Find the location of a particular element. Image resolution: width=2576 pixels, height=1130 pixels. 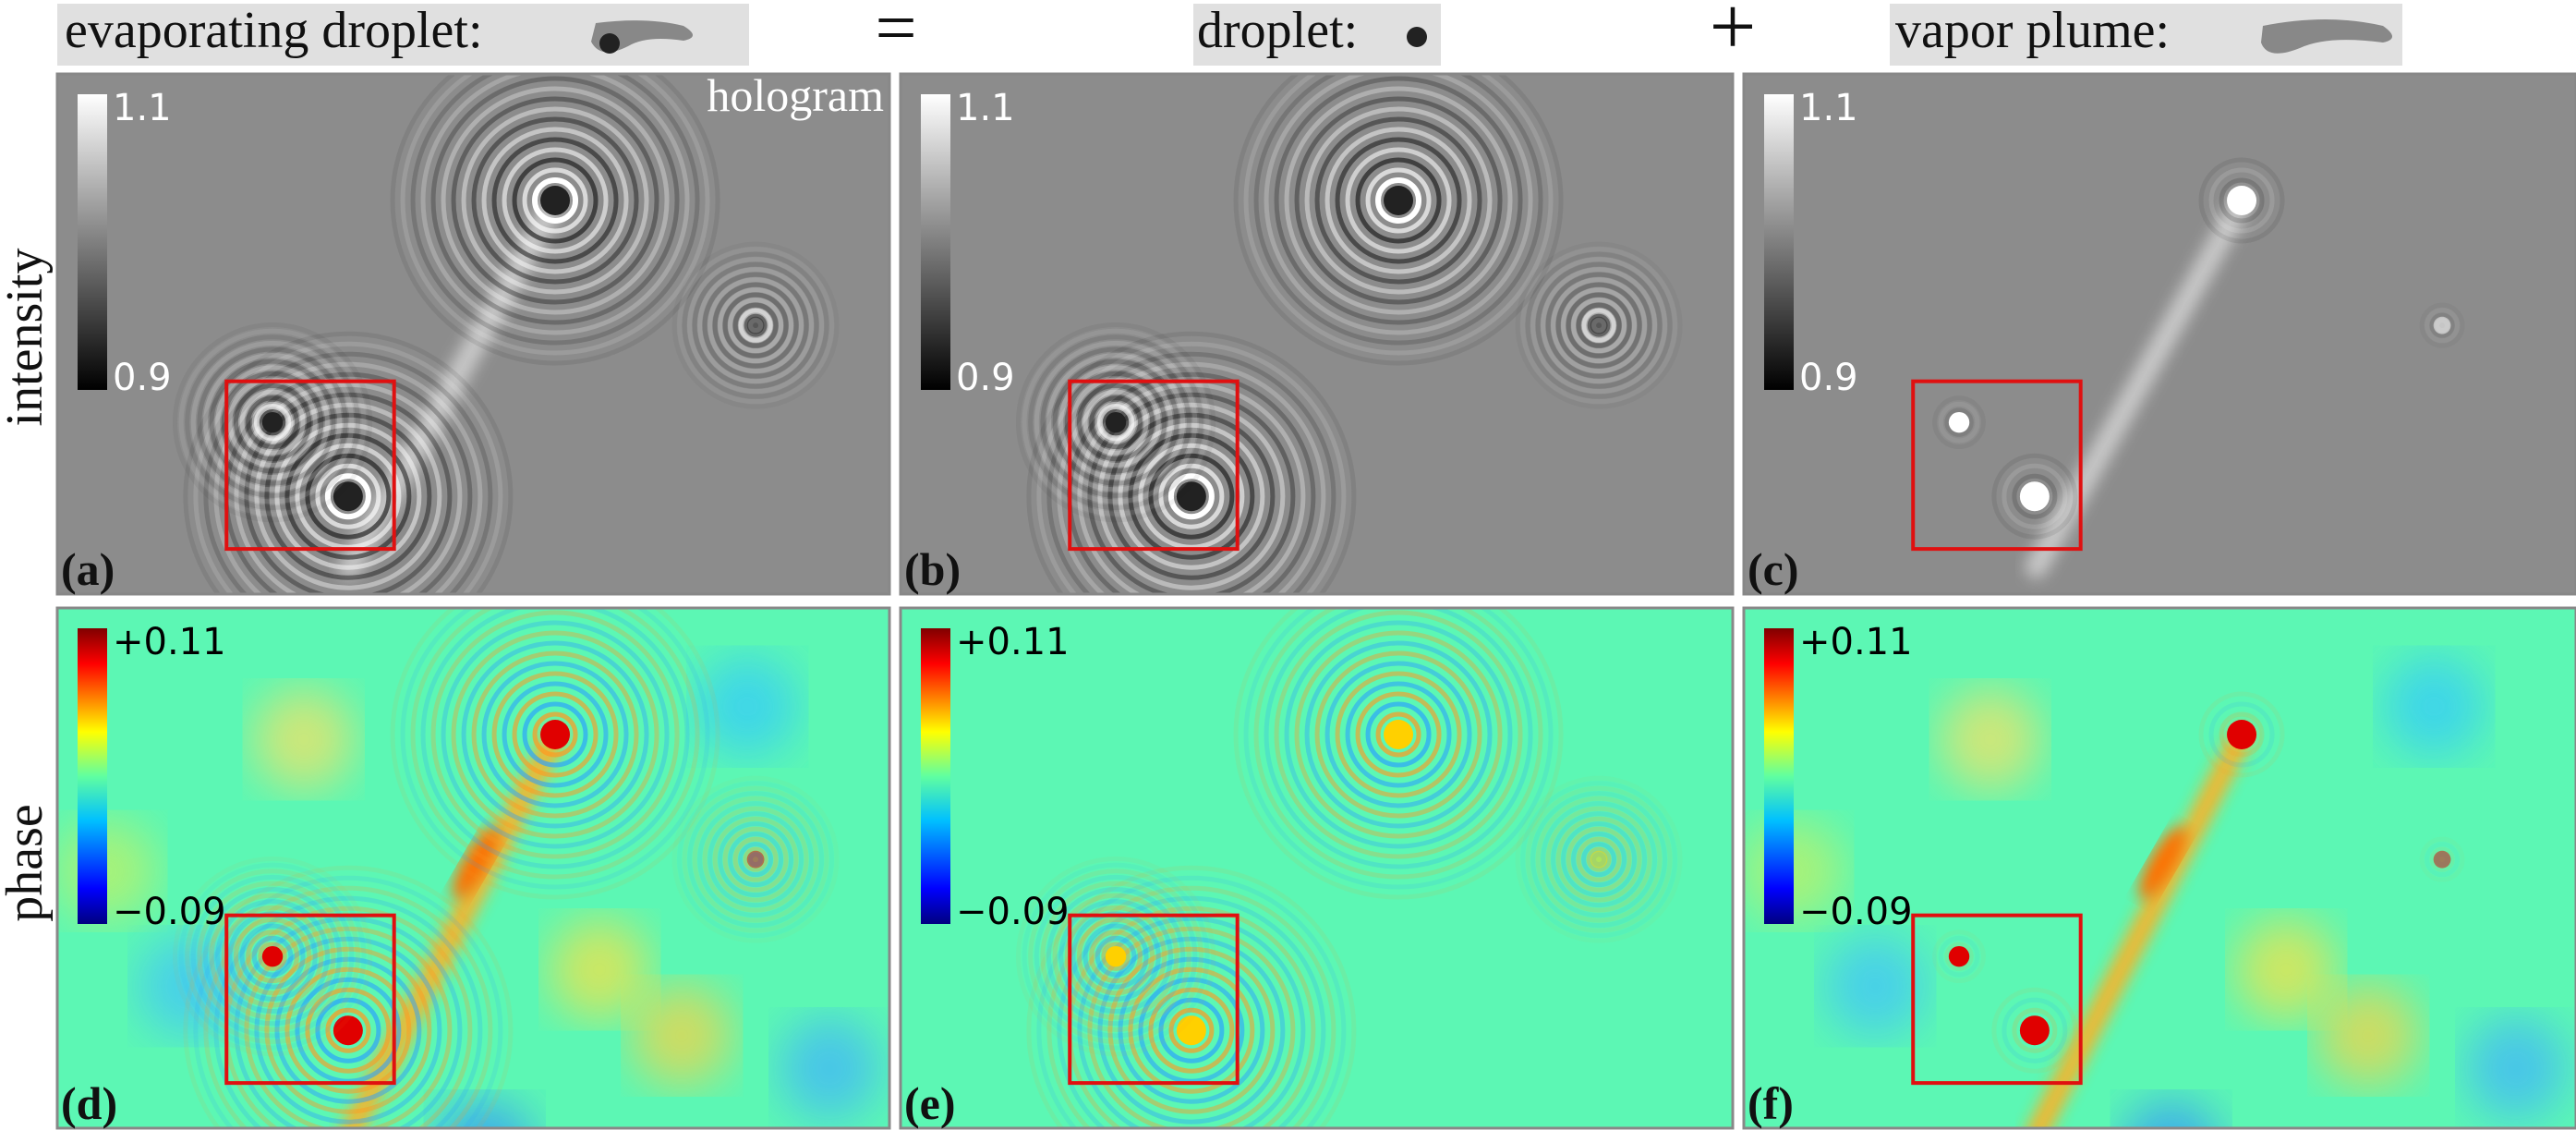

row-label: phase is located at coordinates (27, 863).